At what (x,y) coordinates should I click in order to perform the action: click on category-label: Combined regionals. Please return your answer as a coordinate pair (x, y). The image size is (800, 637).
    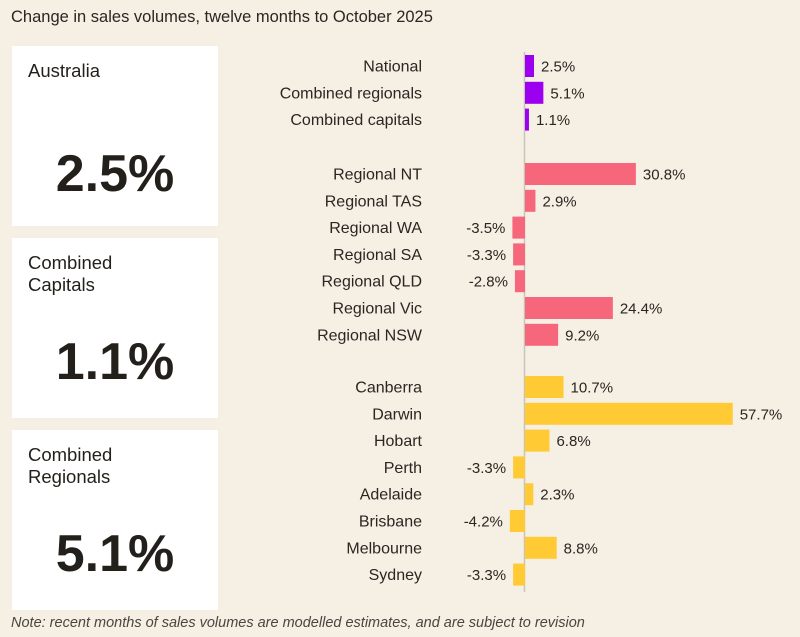
    Looking at the image, I should click on (351, 93).